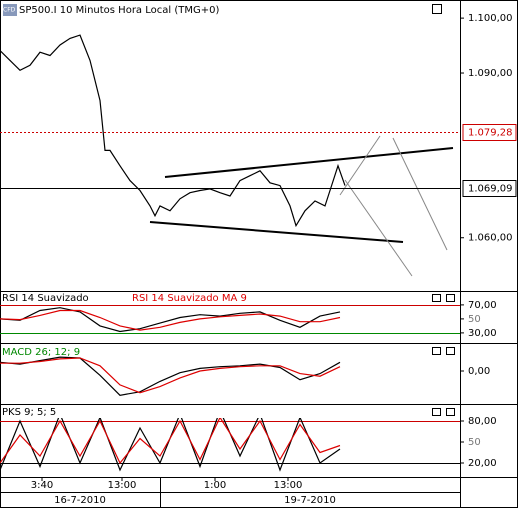 This screenshot has width=518, height=508. Describe the element at coordinates (310, 500) in the screenshot. I see `date-label: 19-7-2010` at that location.